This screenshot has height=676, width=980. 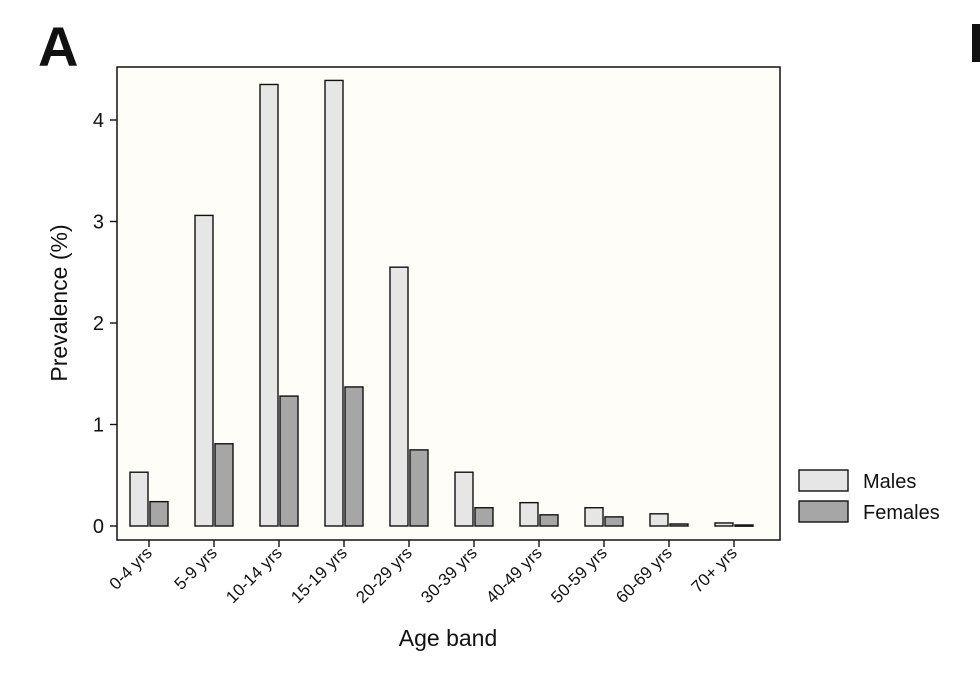 I want to click on legend-swatch-males, so click(x=823, y=480).